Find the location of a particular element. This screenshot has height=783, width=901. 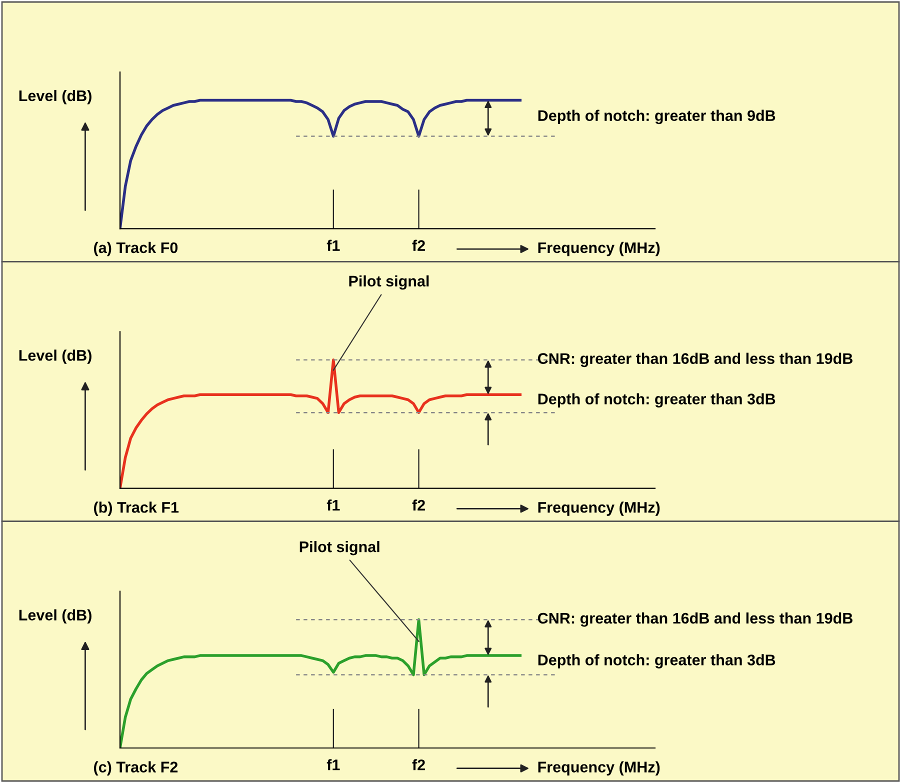

text: (a) Track F0 is located at coordinates (136, 249).